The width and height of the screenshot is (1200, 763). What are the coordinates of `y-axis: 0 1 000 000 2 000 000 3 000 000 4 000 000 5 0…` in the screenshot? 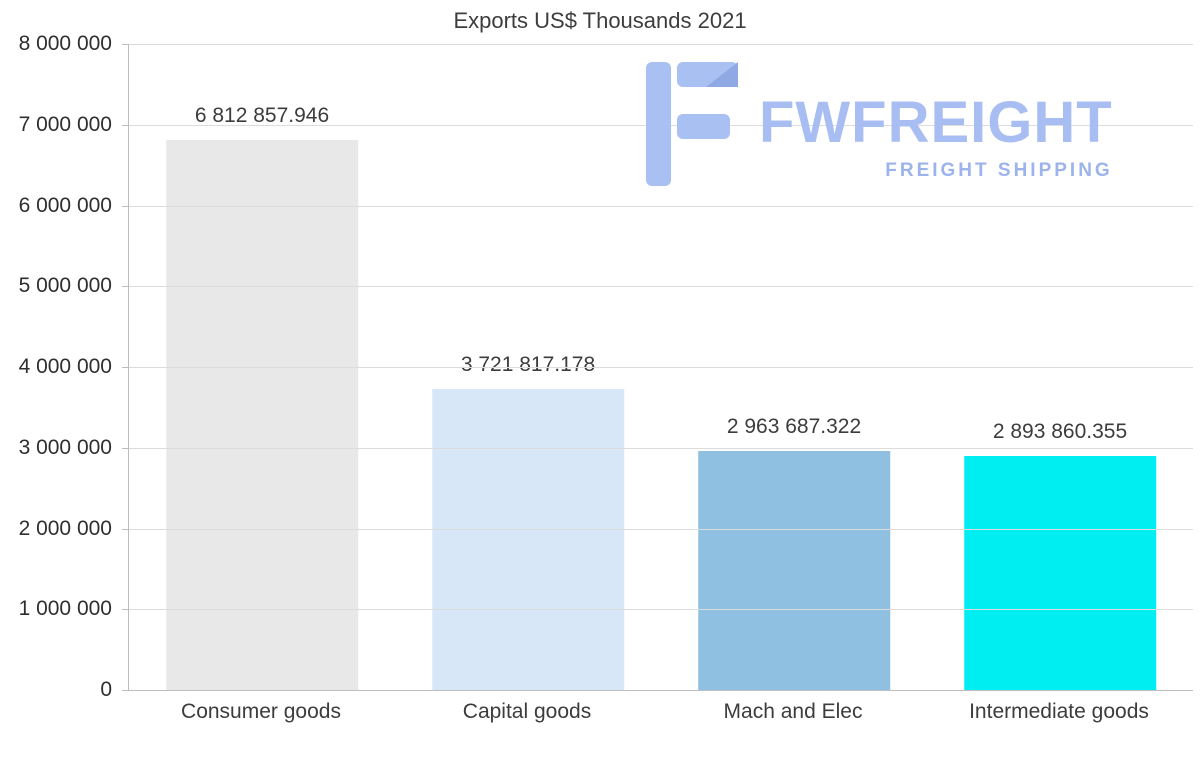 It's located at (56, 366).